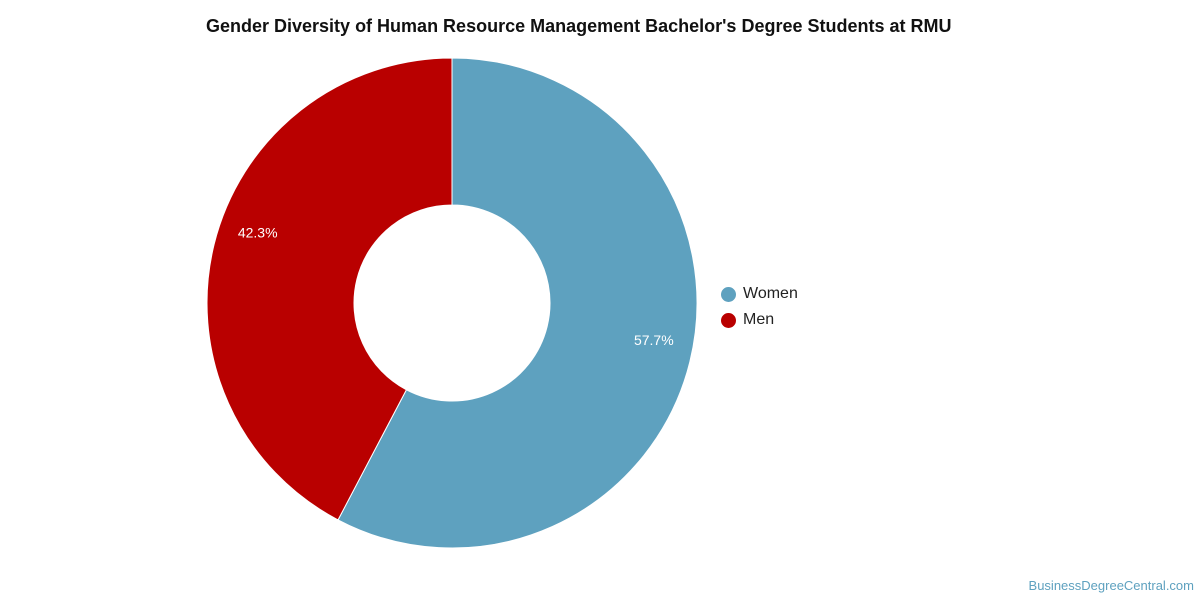 This screenshot has width=1200, height=600. I want to click on legend-item-women: Women, so click(759, 294).